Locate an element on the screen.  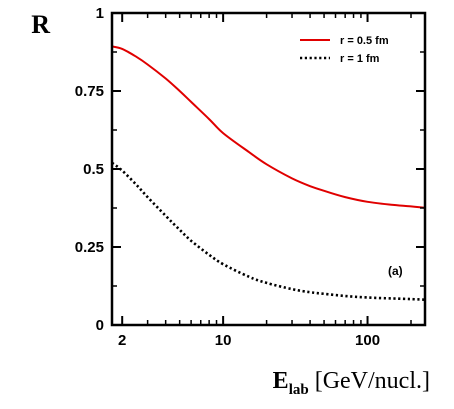
x-axis-label: Elab [GeV/nucl.] is located at coordinates (351, 383).